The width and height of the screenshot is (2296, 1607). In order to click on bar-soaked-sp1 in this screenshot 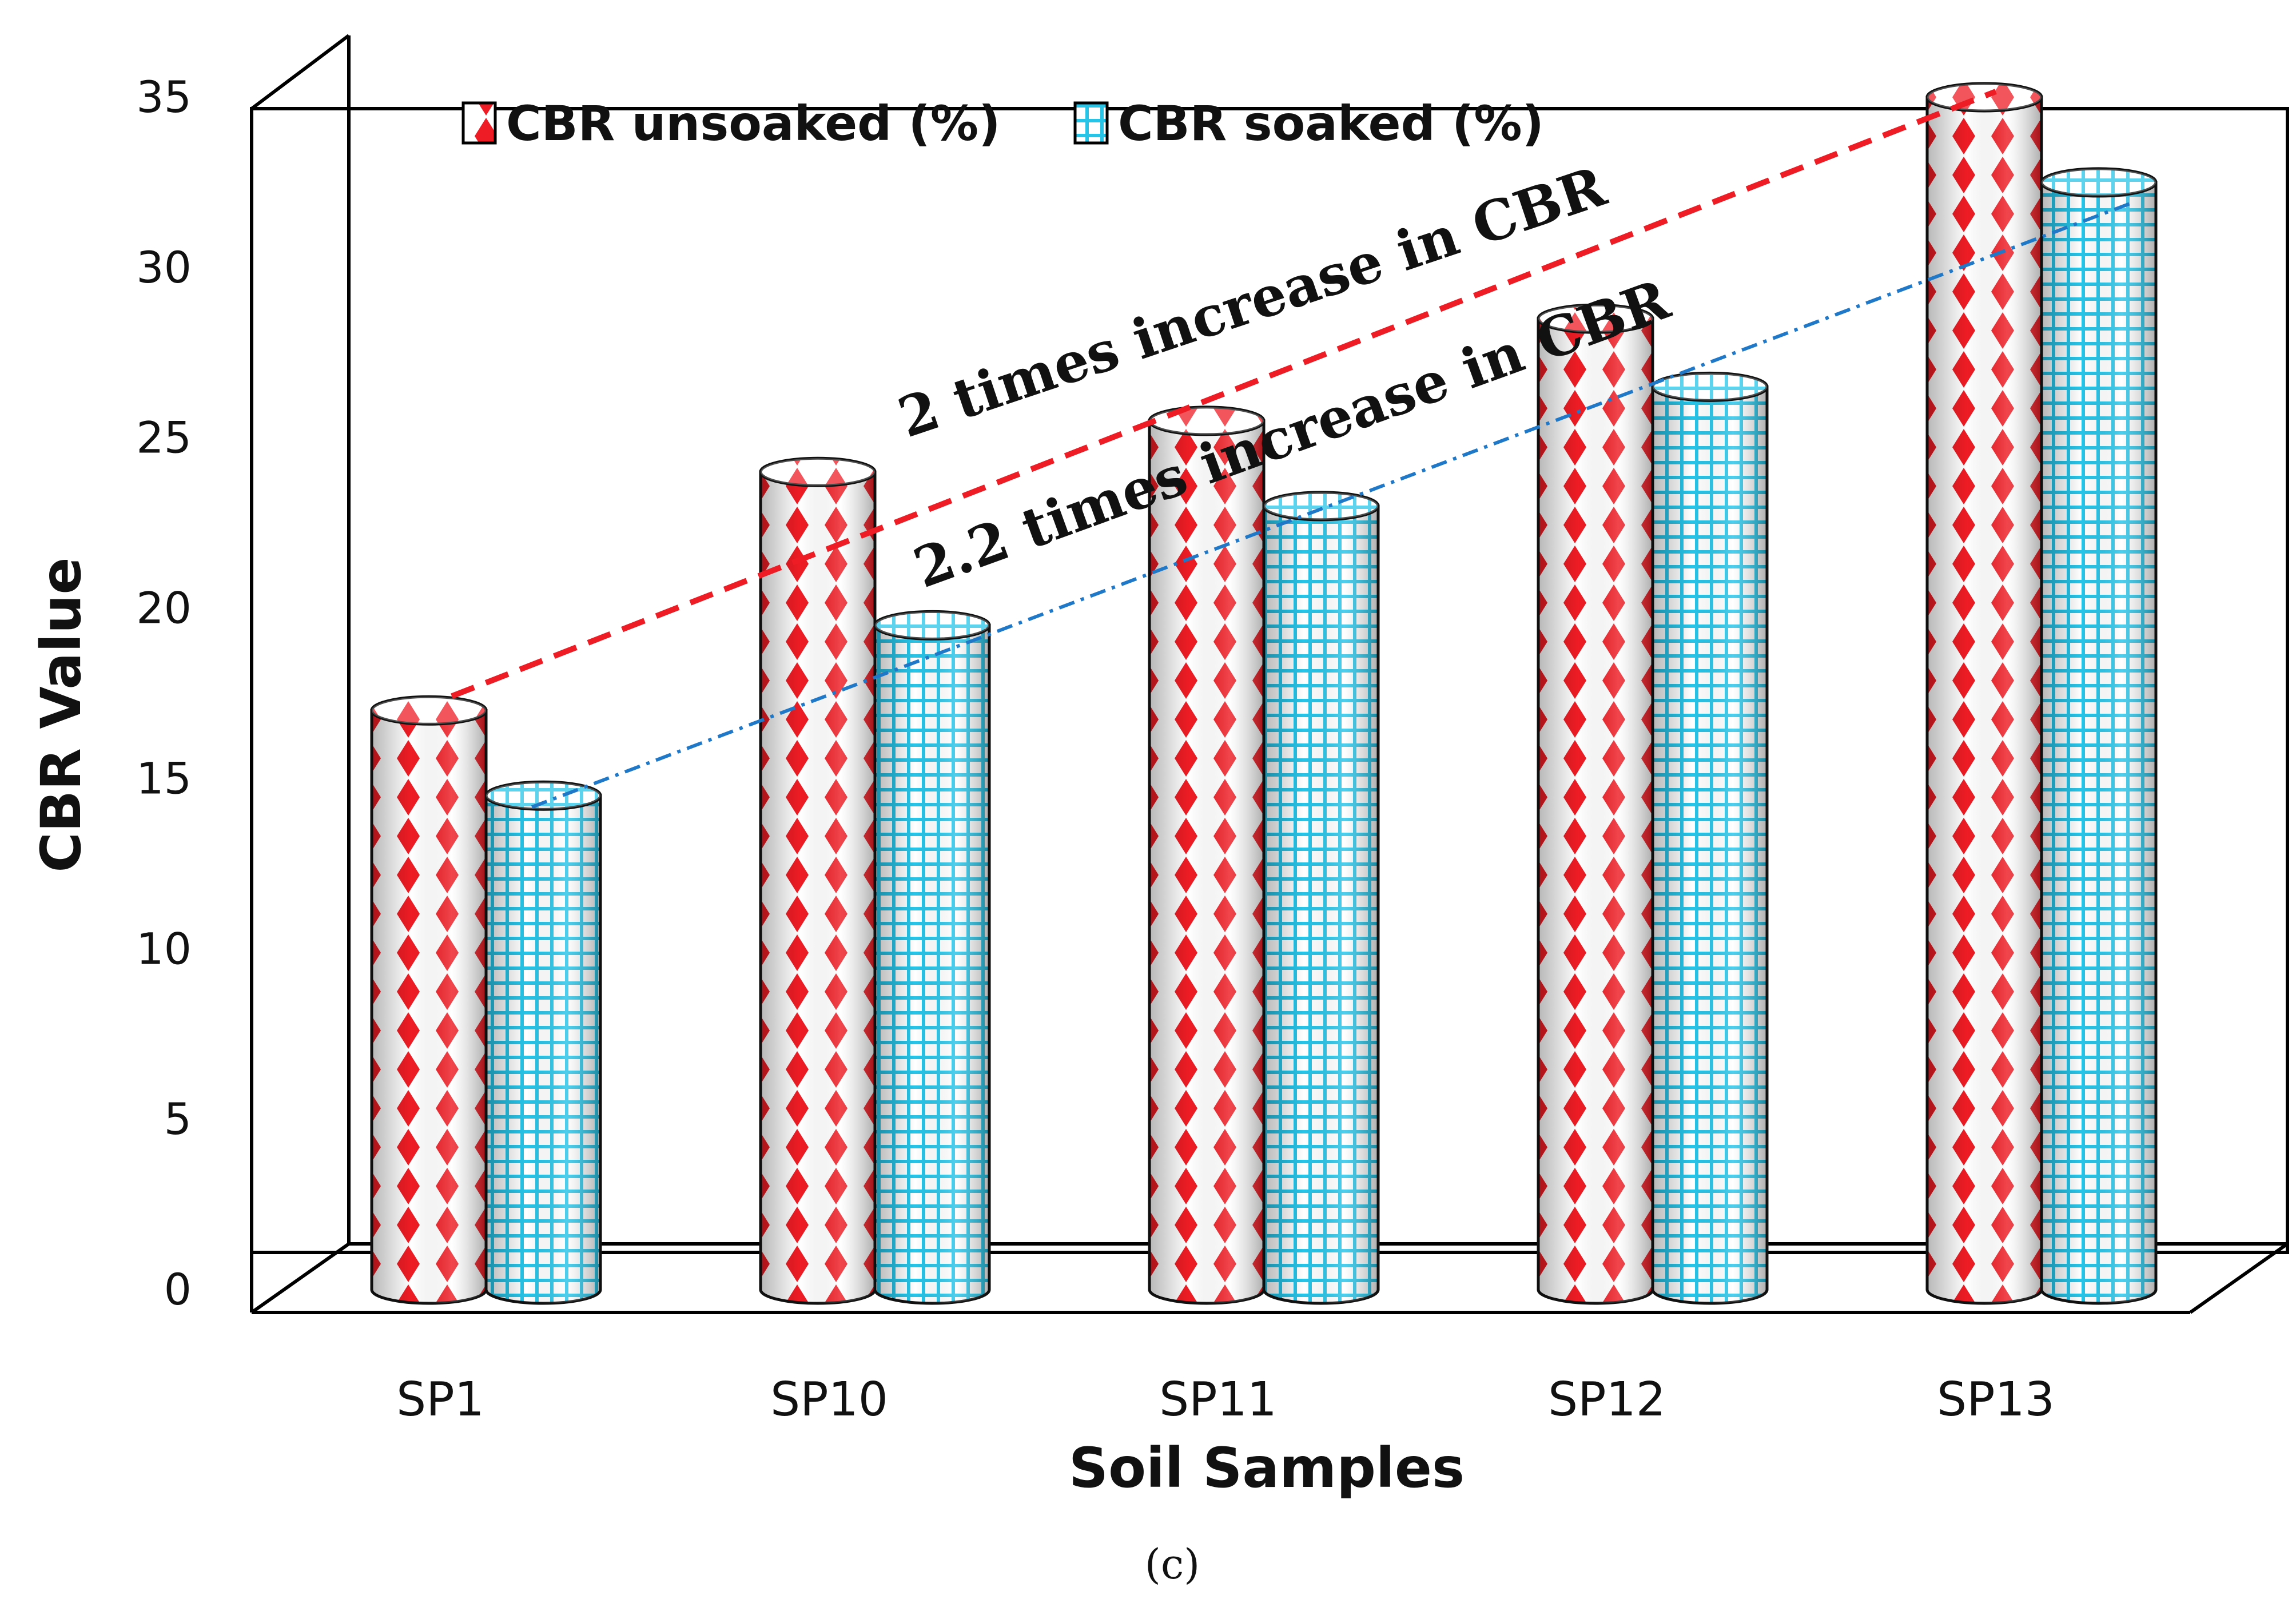, I will do `click(543, 1043)`.